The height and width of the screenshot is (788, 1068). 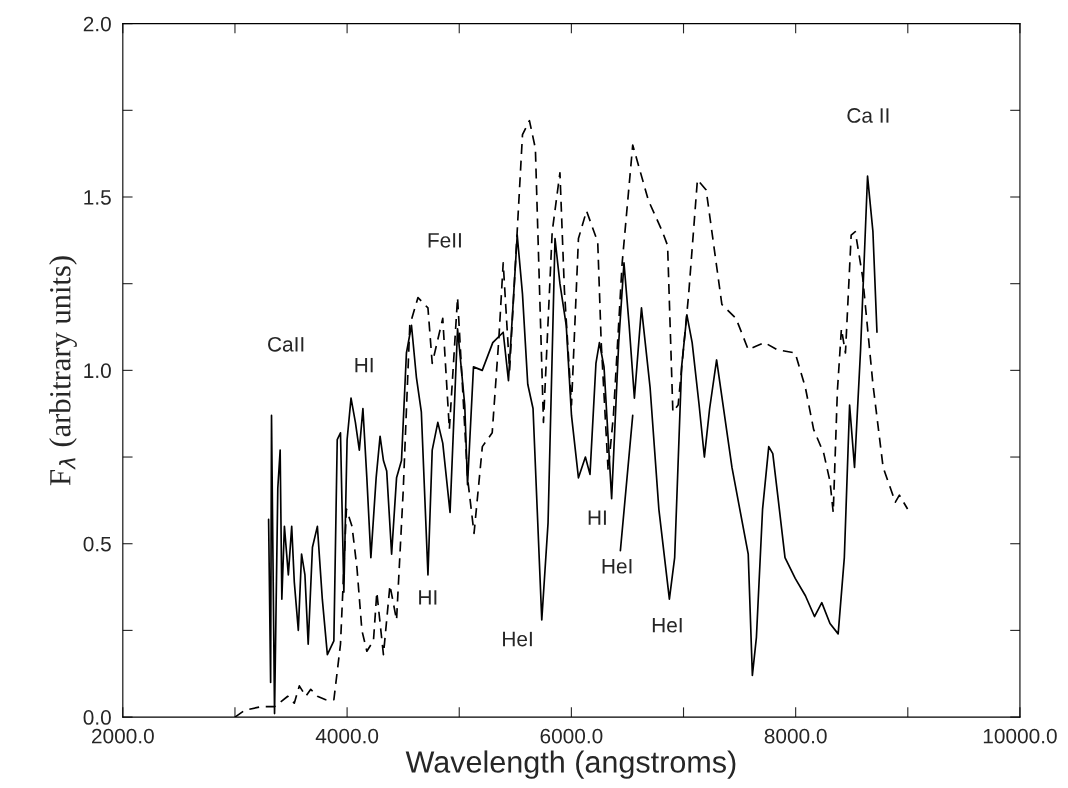 I want to click on x-axis-title: Wavelength (angstroms), so click(x=570, y=764).